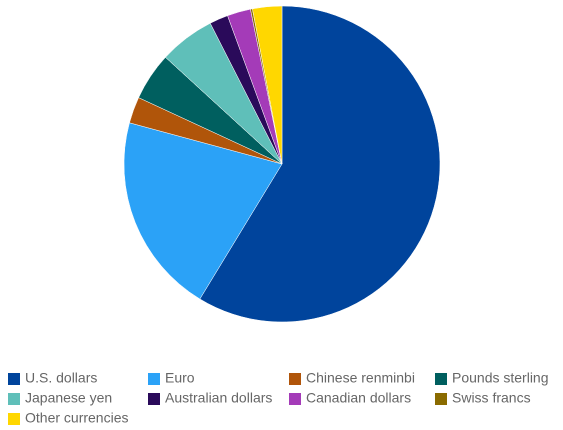 This screenshot has height=430, width=563. I want to click on legend-label: Other currencies, so click(76, 418).